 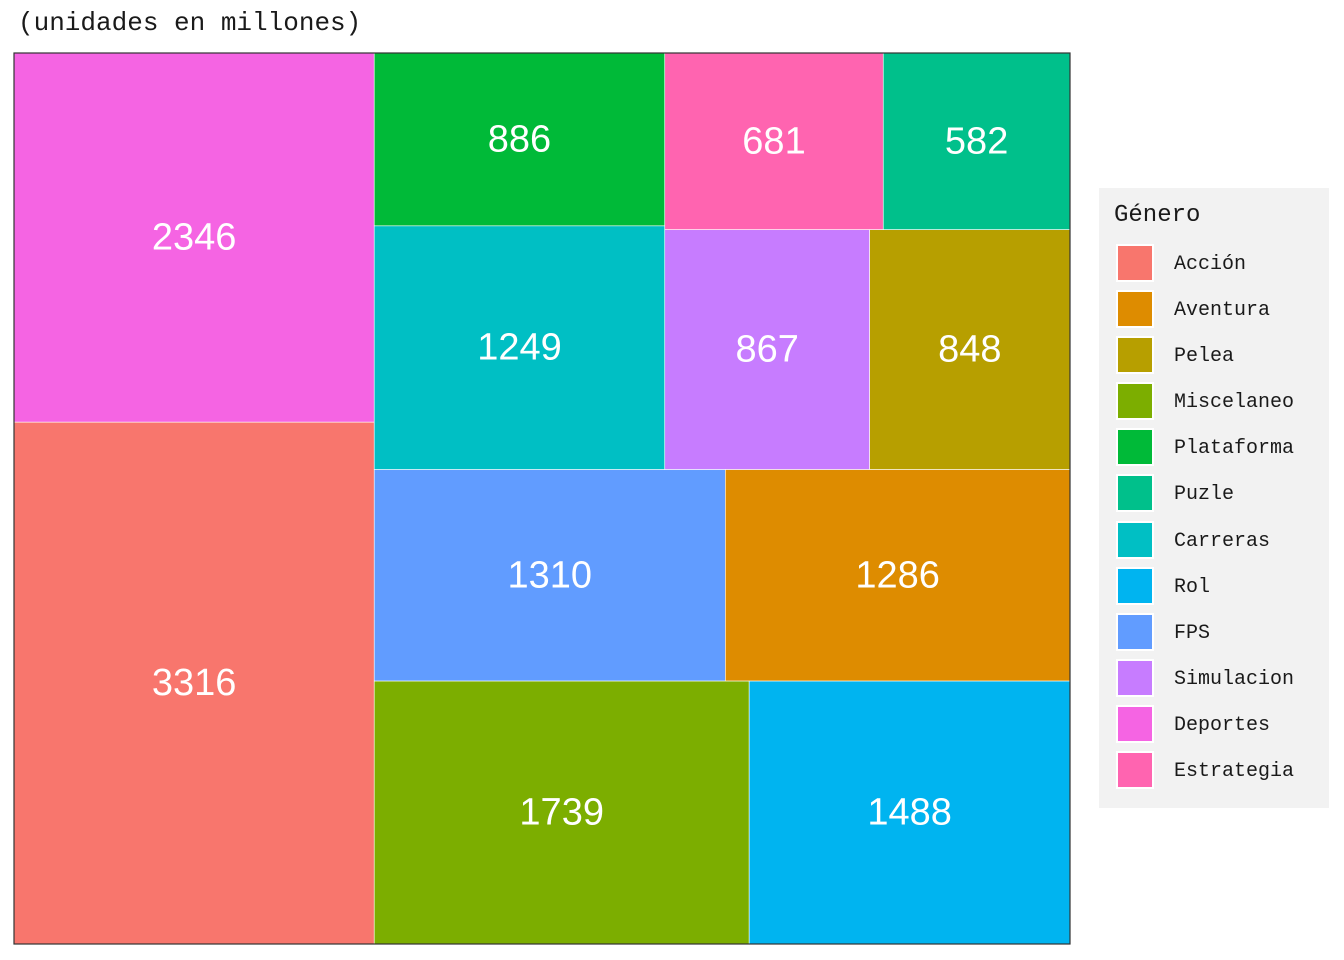 I want to click on tile-fps: 1310, so click(x=549, y=575).